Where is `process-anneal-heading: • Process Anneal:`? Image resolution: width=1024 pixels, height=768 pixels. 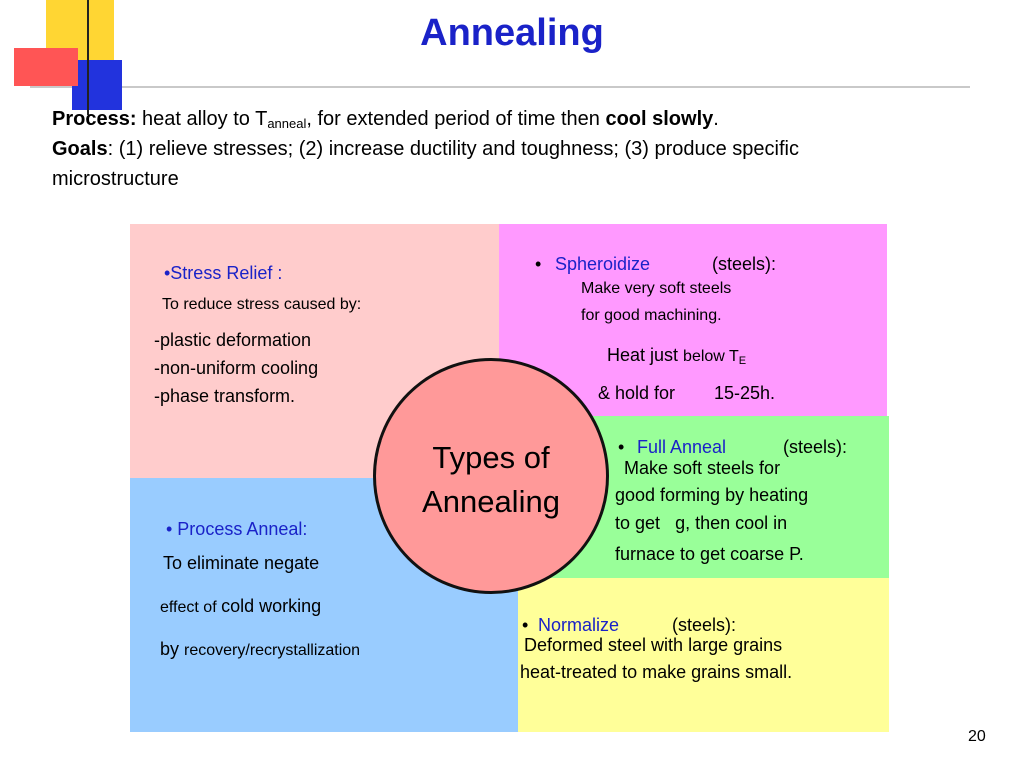 process-anneal-heading: • Process Anneal: is located at coordinates (237, 529).